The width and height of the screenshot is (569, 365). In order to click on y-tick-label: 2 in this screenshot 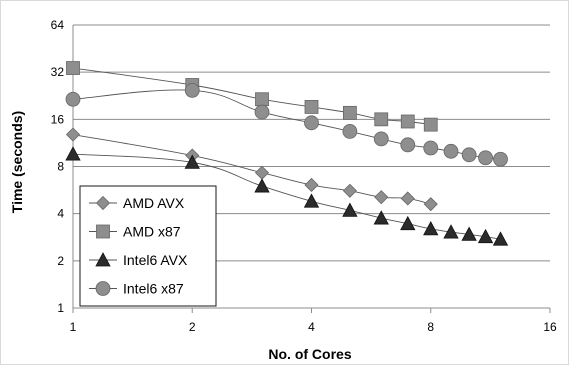, I will do `click(60, 261)`.